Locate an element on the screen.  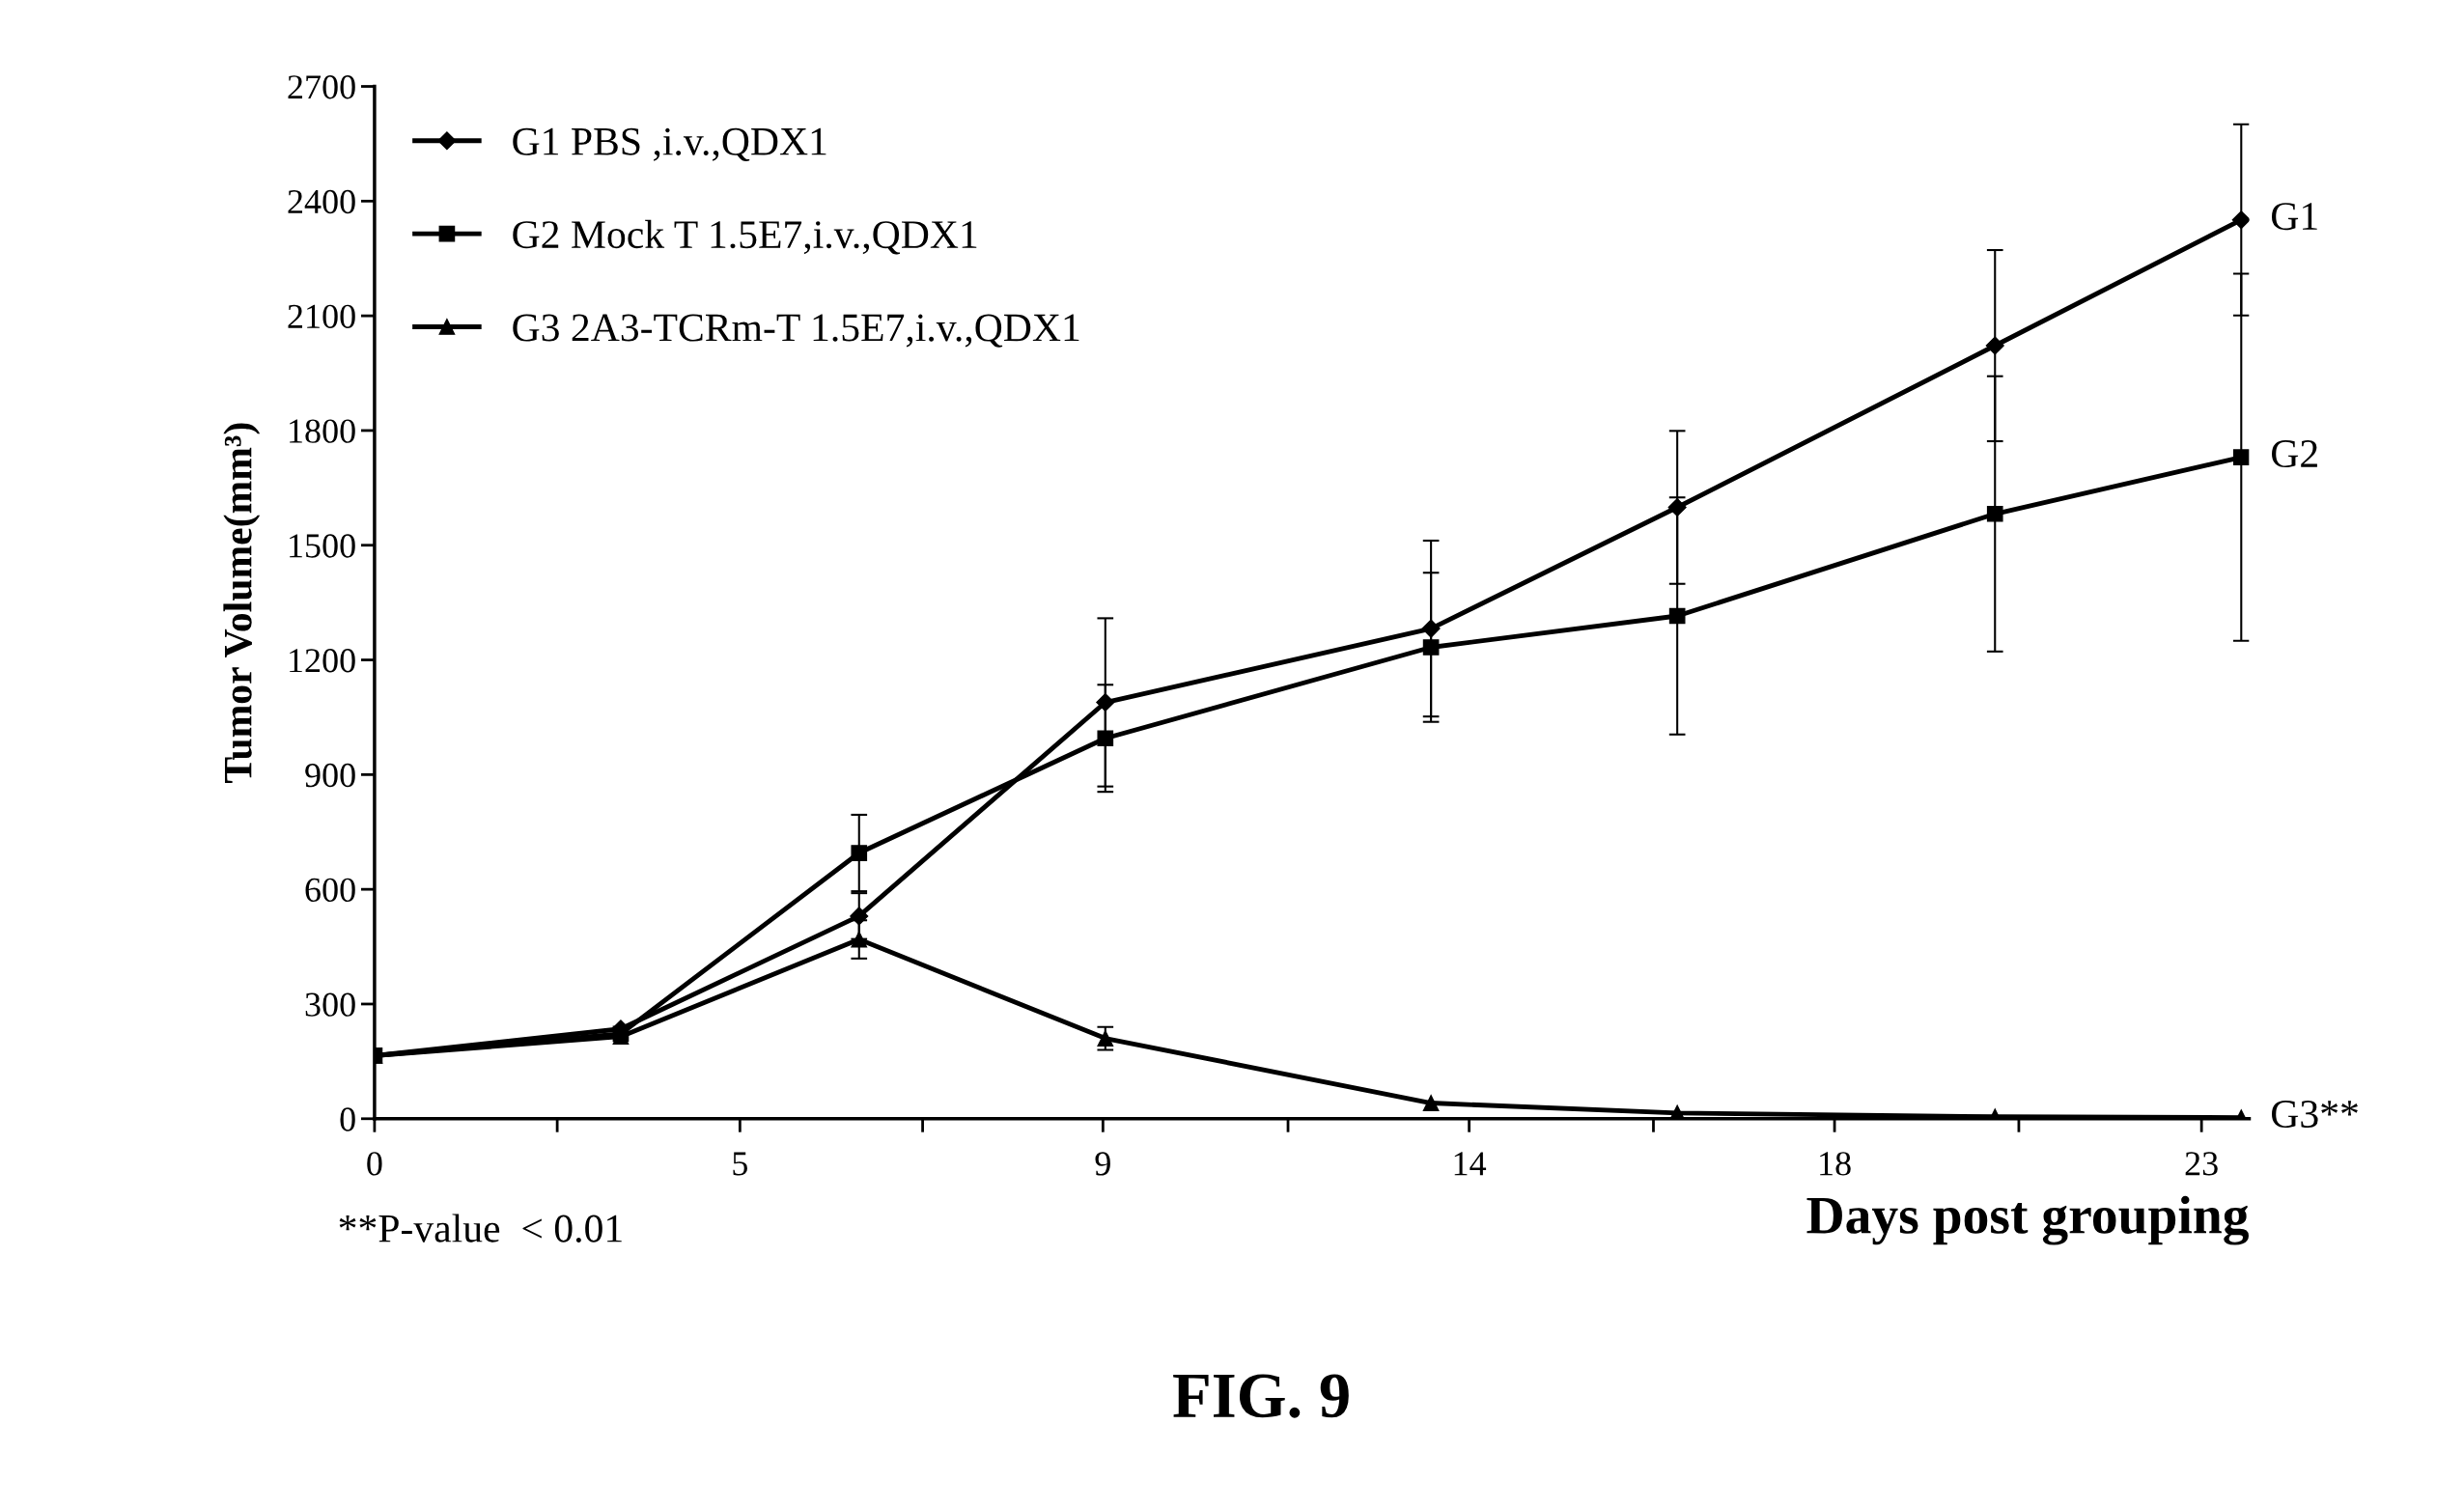
x-tick-label: 5 is located at coordinates (740, 1164).